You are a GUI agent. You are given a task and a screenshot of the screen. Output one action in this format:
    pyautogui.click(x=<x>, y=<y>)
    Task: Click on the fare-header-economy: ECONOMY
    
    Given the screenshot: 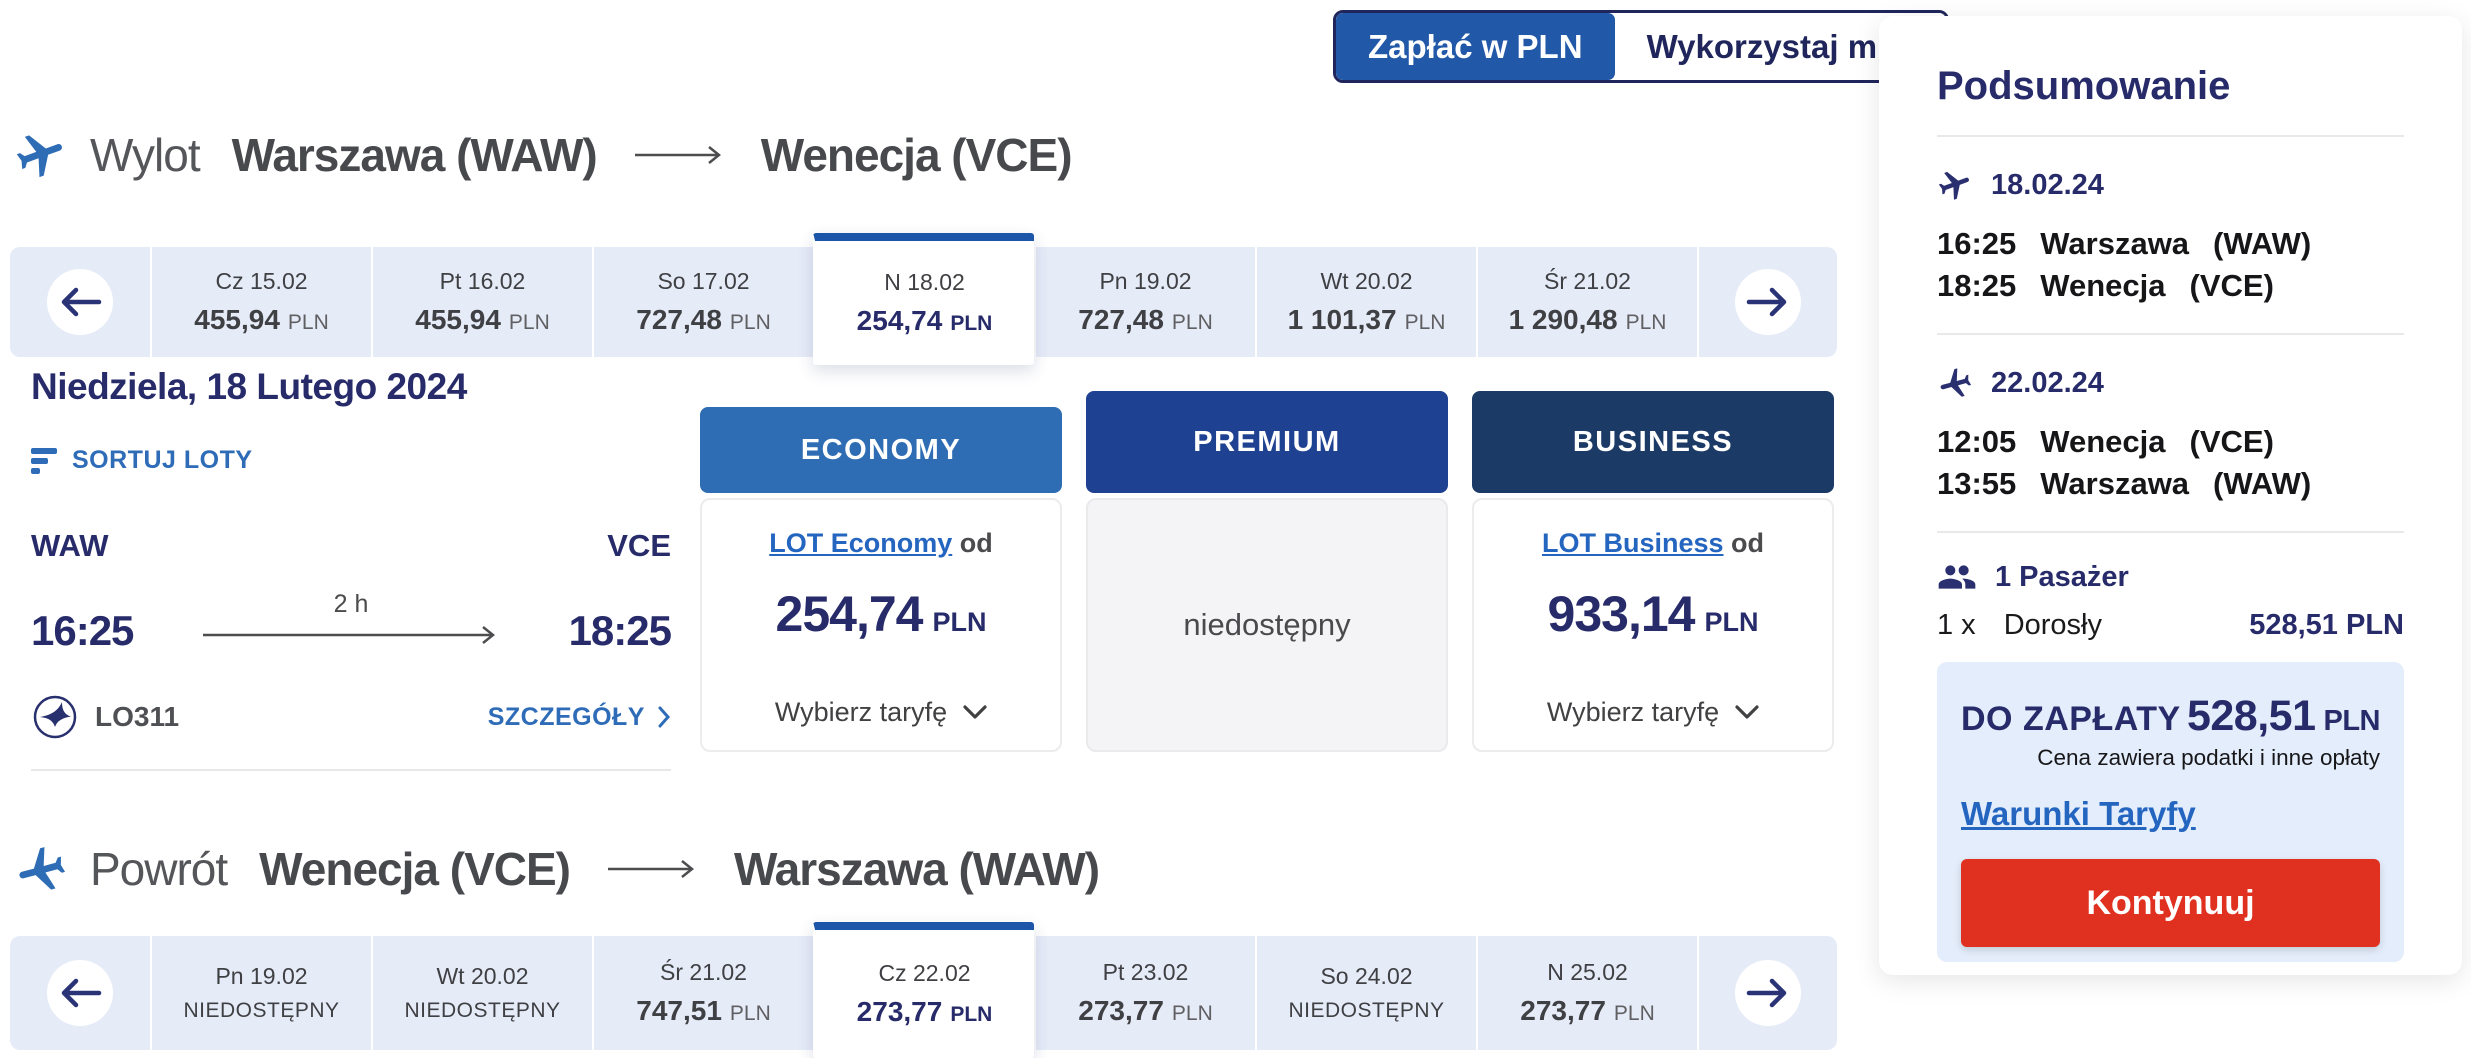 What is the action you would take?
    pyautogui.click(x=881, y=450)
    